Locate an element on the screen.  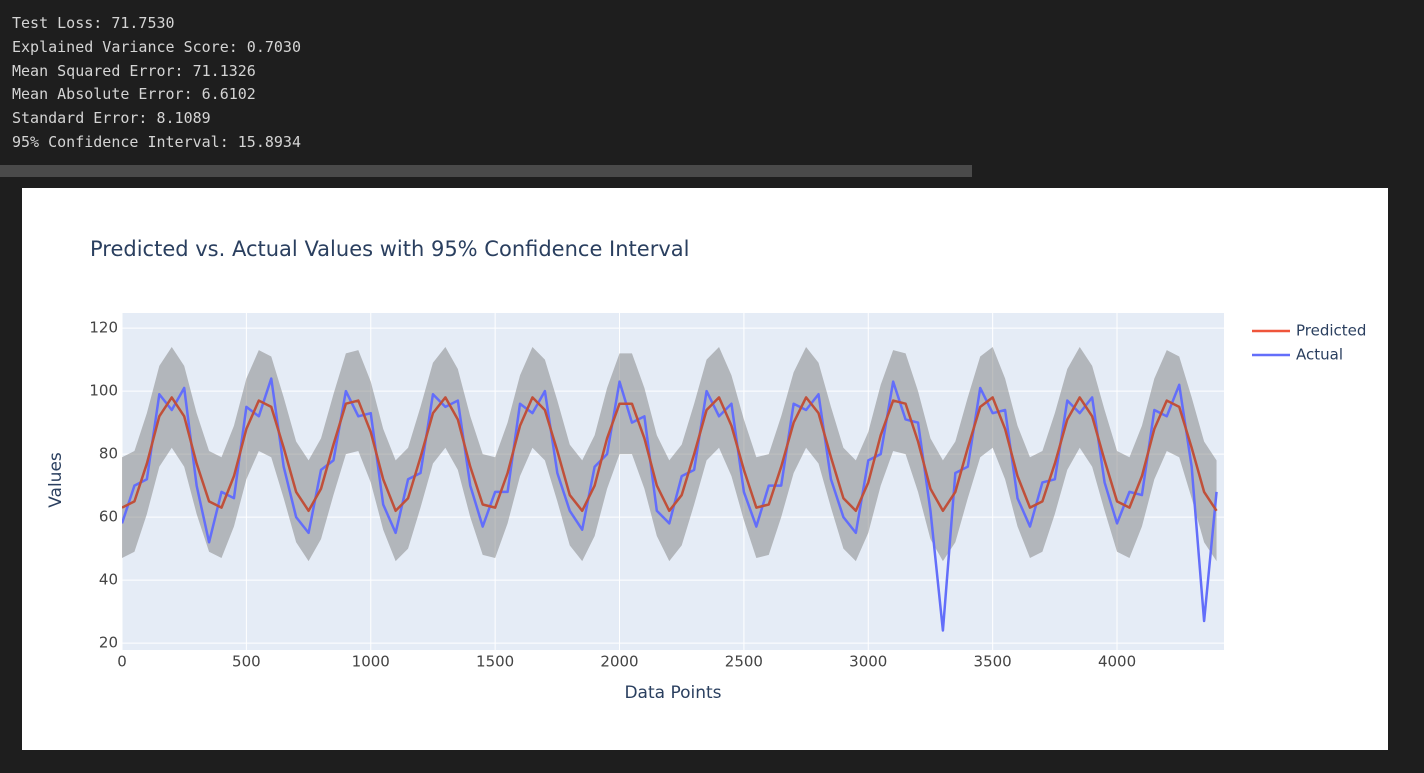
x-tick-label: 4000 is located at coordinates (1117, 662).